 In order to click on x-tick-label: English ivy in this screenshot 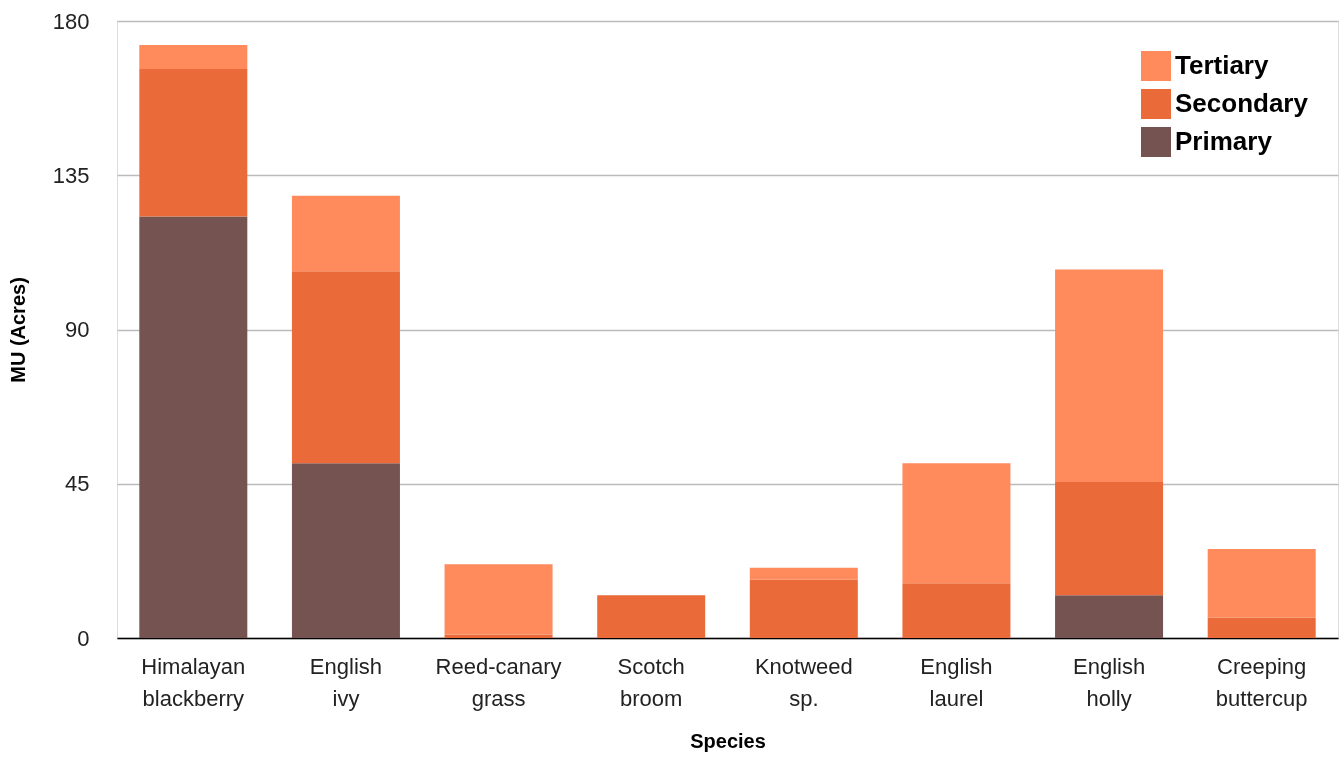, I will do `click(346, 682)`.